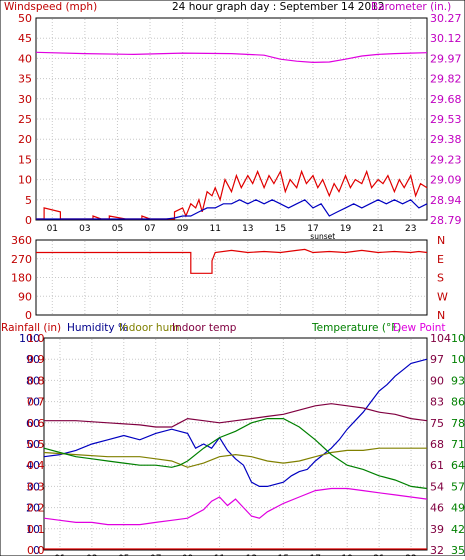  Describe the element at coordinates (446, 79) in the screenshot. I see `right-tick-label: 29.82` at that location.